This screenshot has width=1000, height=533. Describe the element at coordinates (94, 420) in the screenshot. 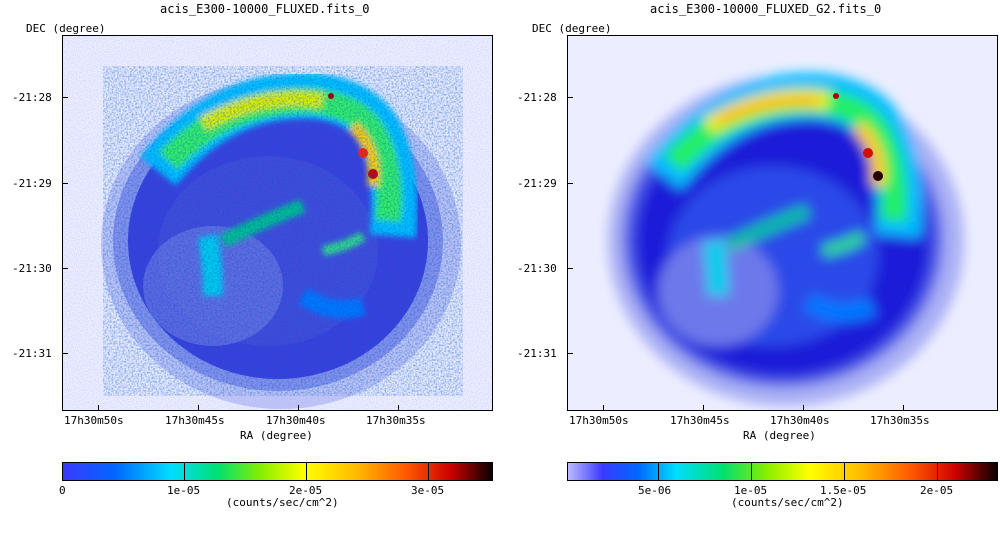

I see `left-ra-tick-label: 17h30m50s` at that location.